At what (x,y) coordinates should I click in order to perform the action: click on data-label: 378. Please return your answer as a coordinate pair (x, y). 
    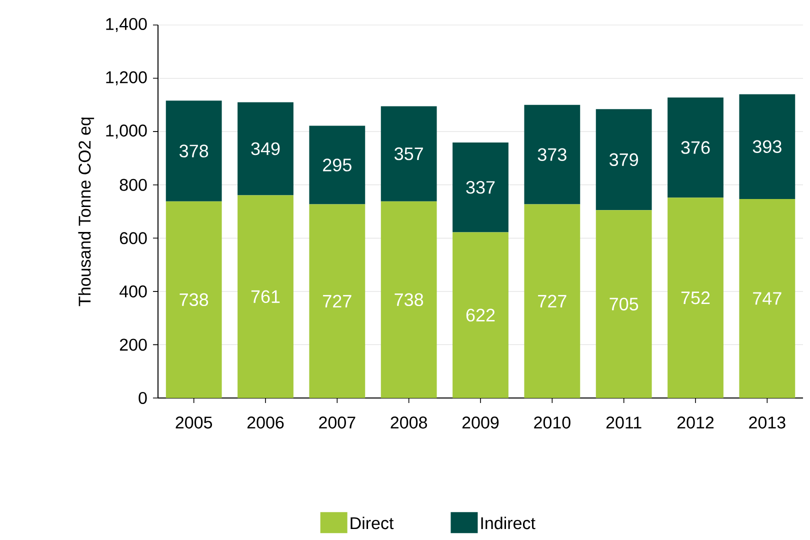
    Looking at the image, I should click on (194, 151).